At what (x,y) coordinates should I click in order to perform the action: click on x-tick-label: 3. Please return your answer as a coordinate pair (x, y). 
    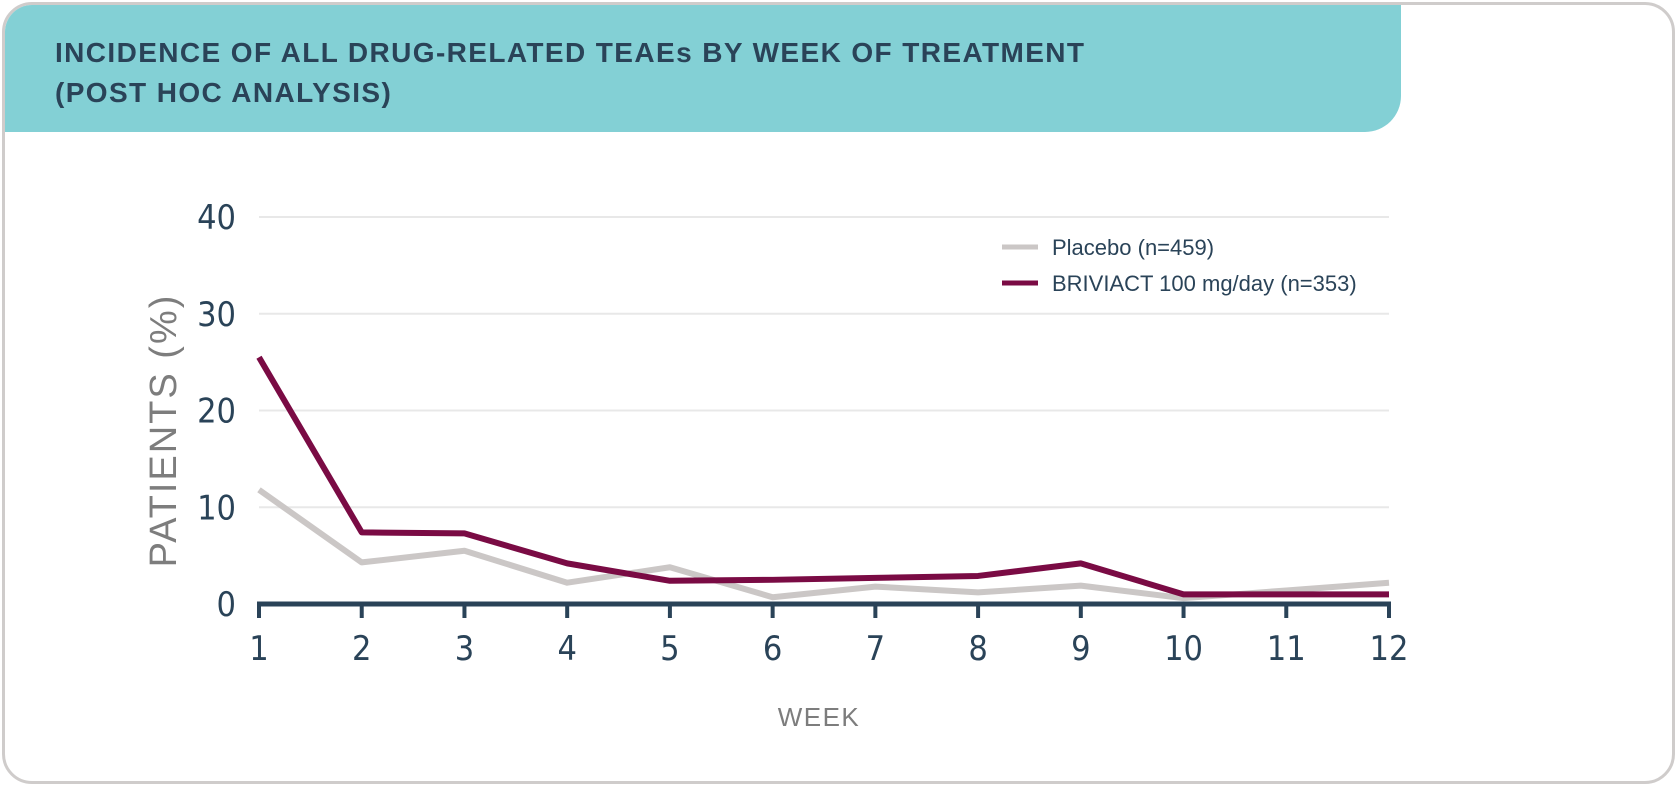
    Looking at the image, I should click on (464, 649).